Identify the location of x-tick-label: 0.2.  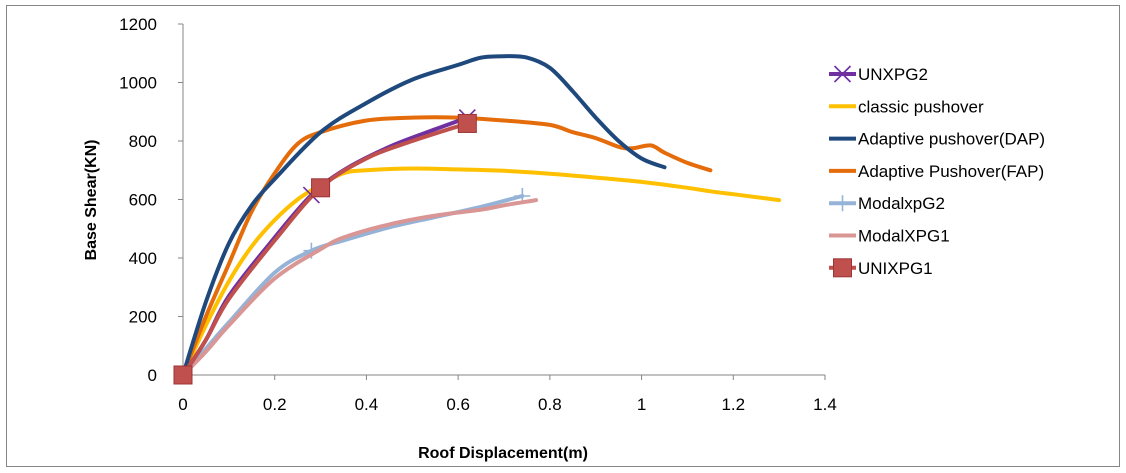
(275, 404).